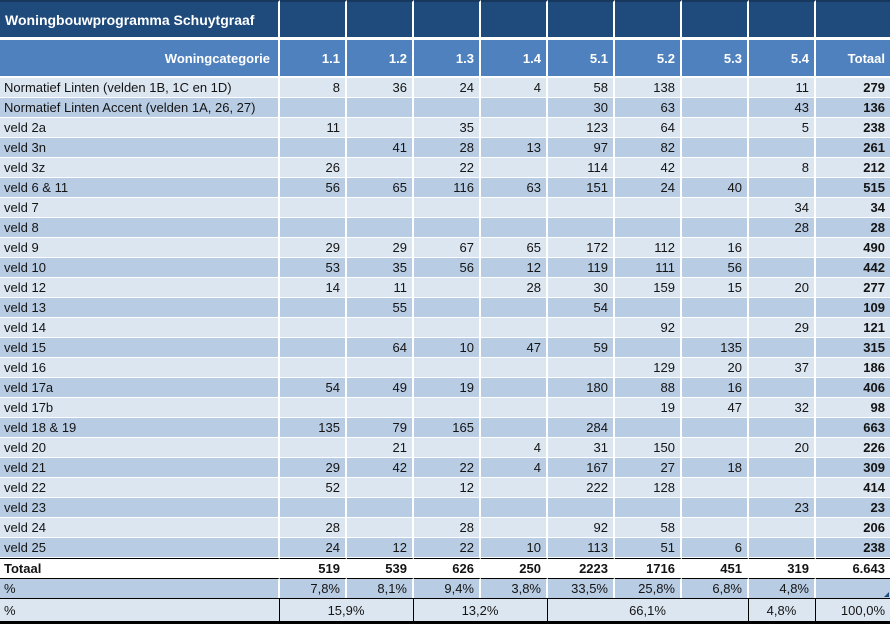 The image size is (890, 624). What do you see at coordinates (715, 59) in the screenshot?
I see `column-header: 5.3` at bounding box center [715, 59].